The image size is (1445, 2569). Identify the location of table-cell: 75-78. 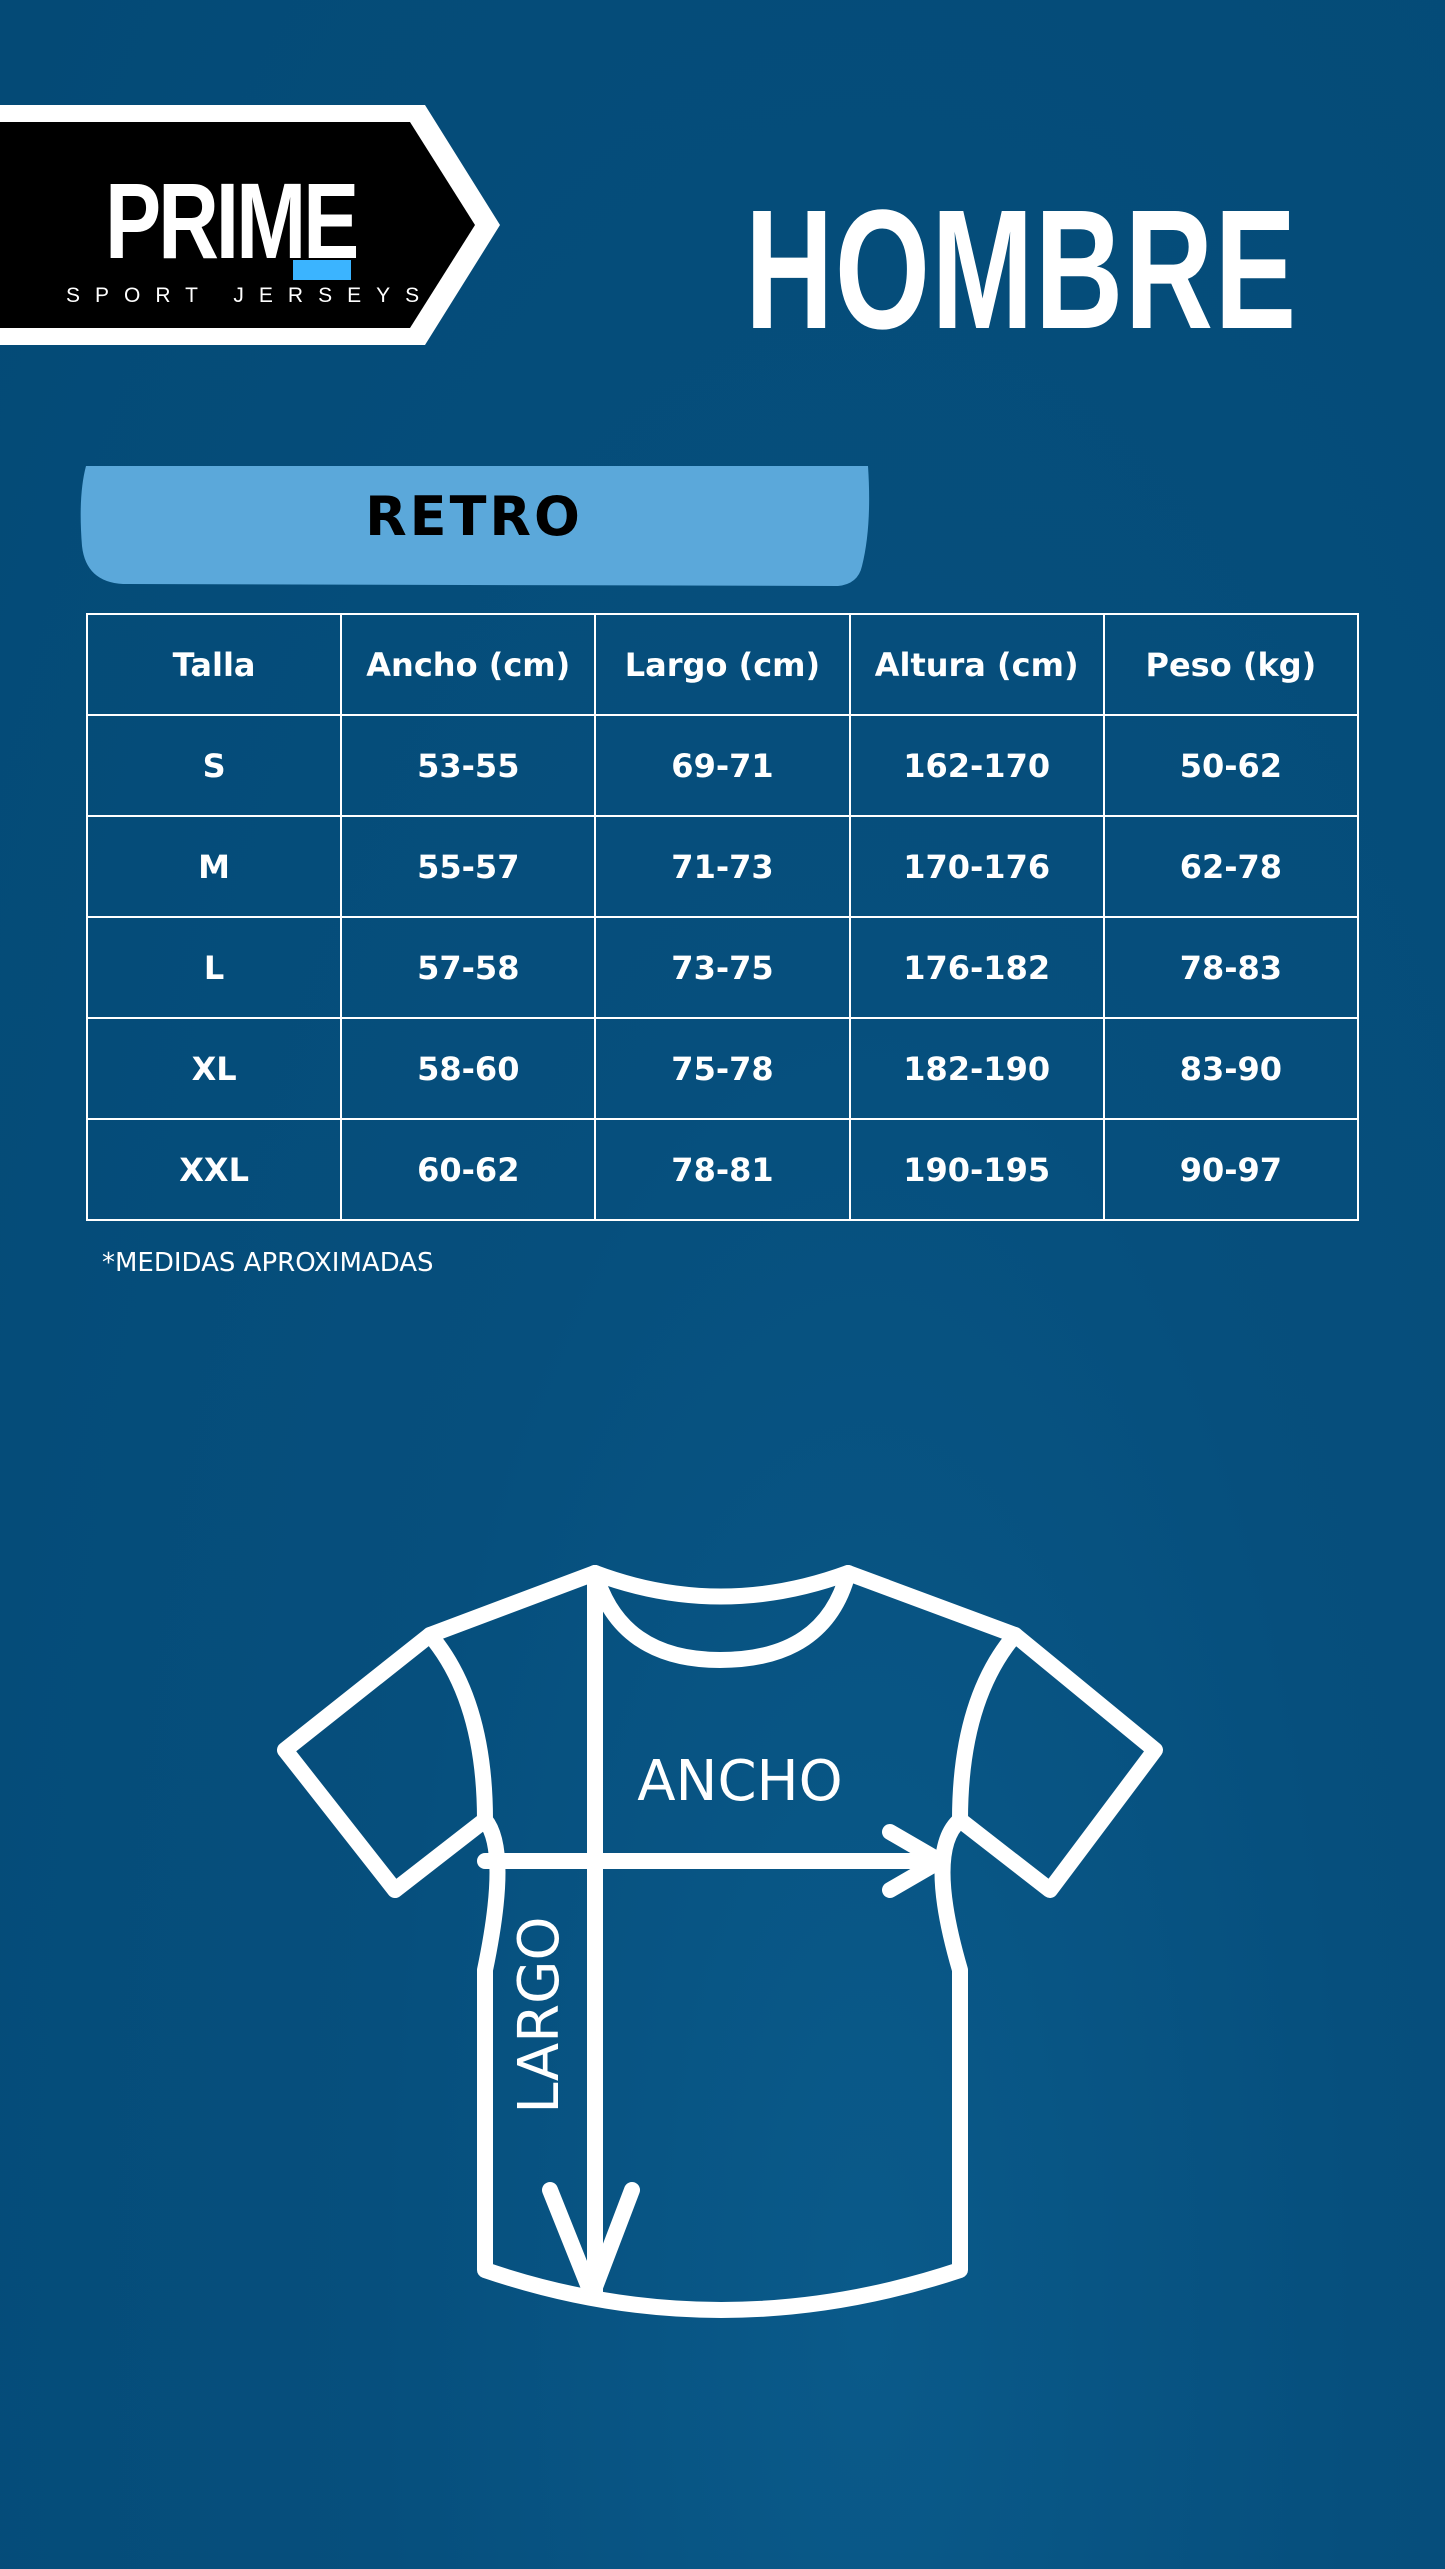
(722, 1068).